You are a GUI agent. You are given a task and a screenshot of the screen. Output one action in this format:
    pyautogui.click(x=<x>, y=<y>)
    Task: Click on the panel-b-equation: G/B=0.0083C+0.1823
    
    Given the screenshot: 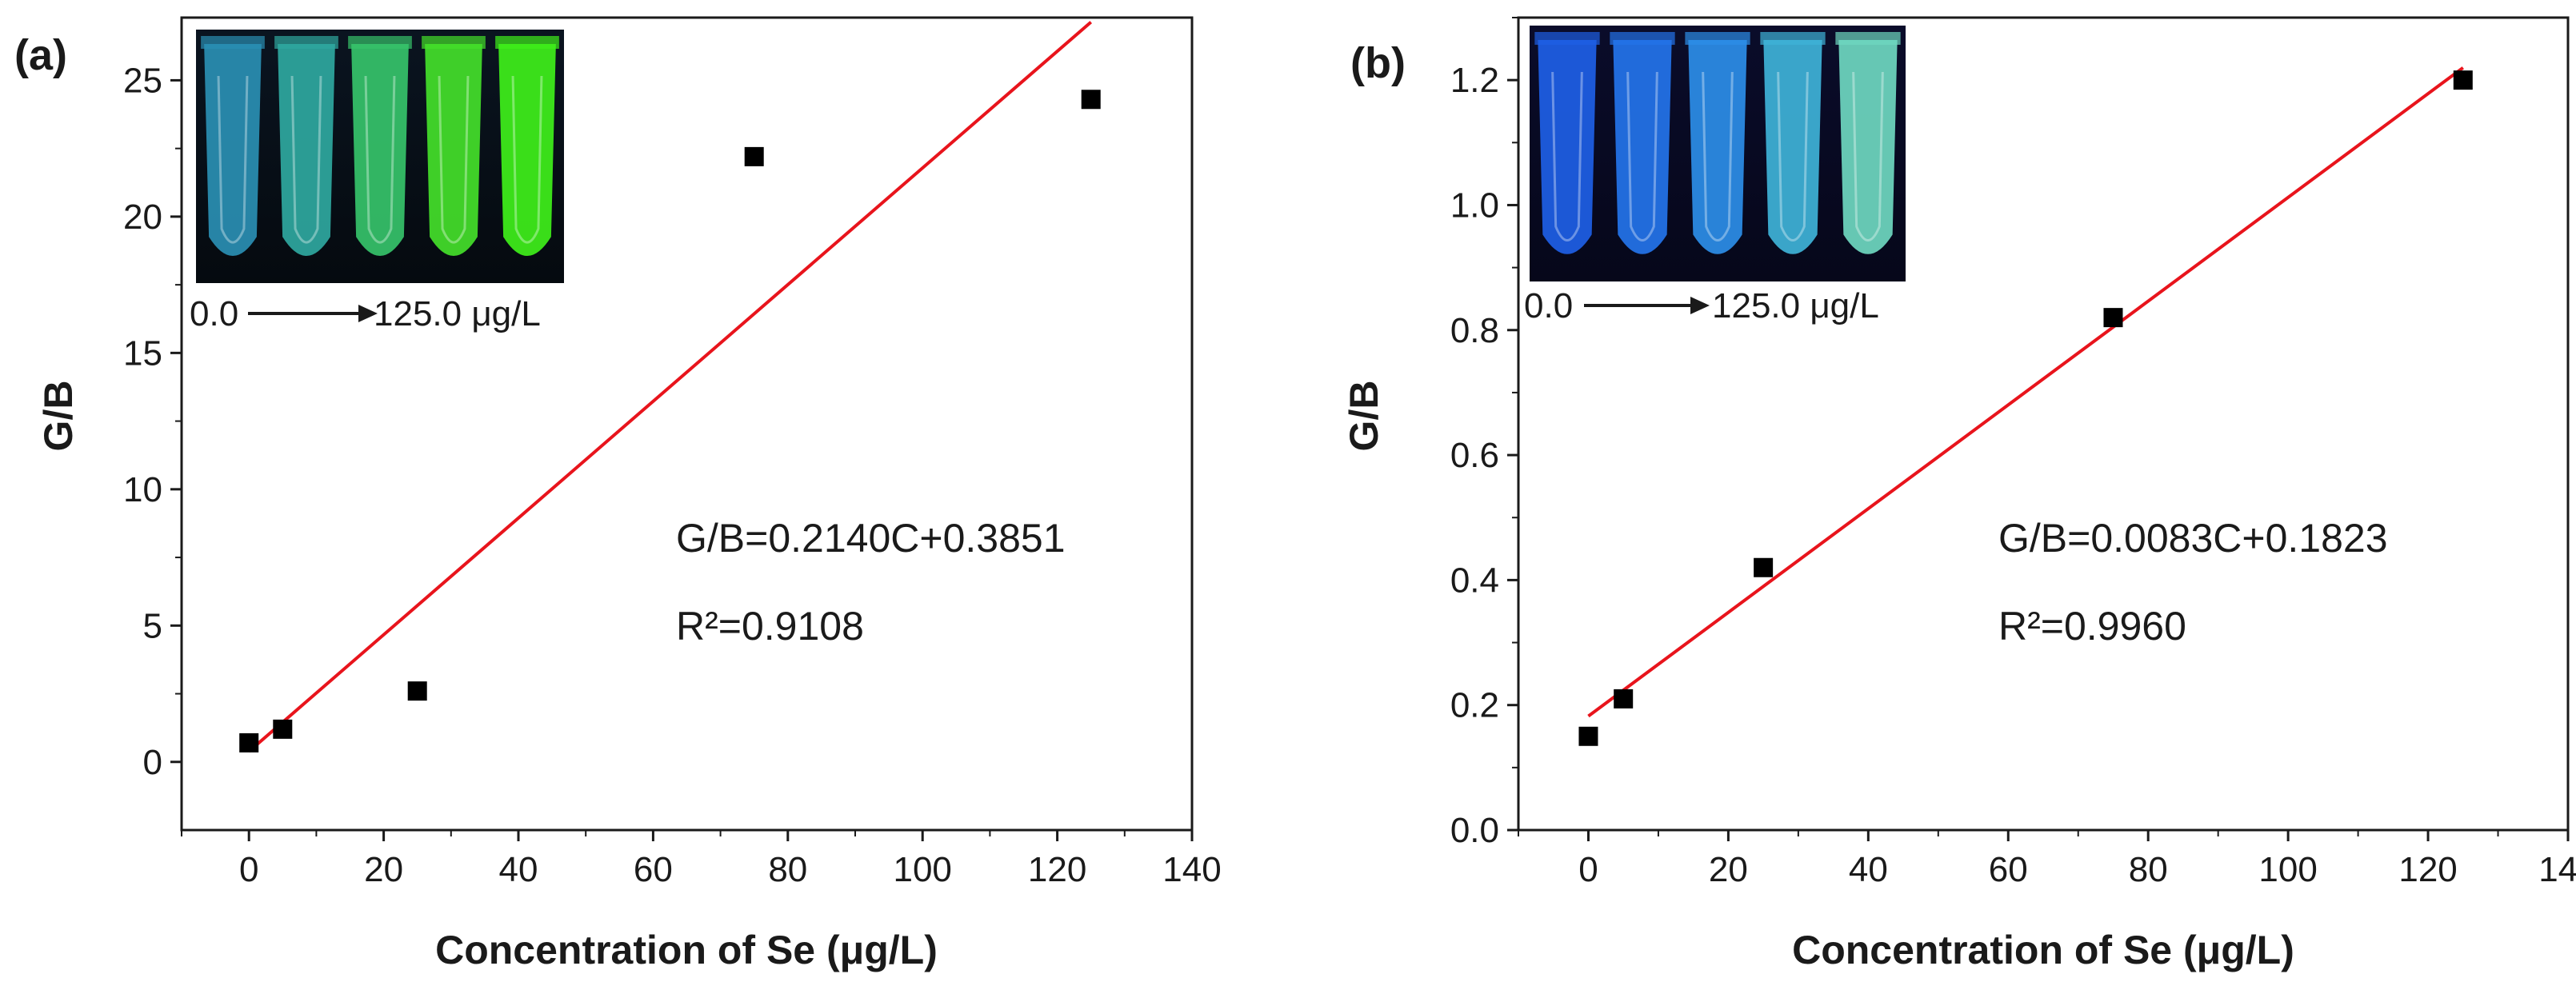 What is the action you would take?
    pyautogui.click(x=2193, y=538)
    